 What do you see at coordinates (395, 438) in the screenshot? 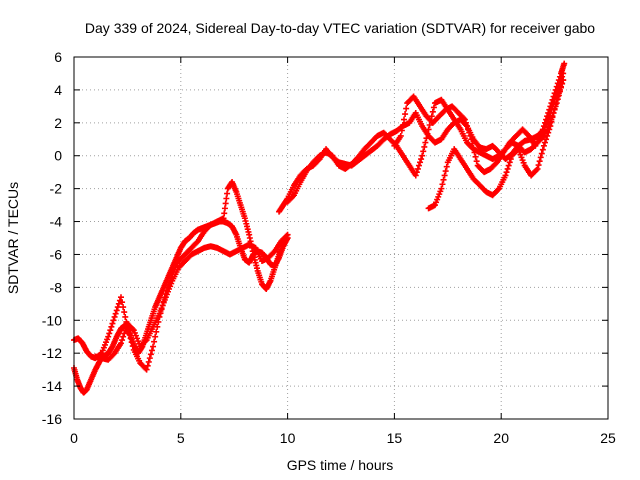
I see `x-tick-label: 15` at bounding box center [395, 438].